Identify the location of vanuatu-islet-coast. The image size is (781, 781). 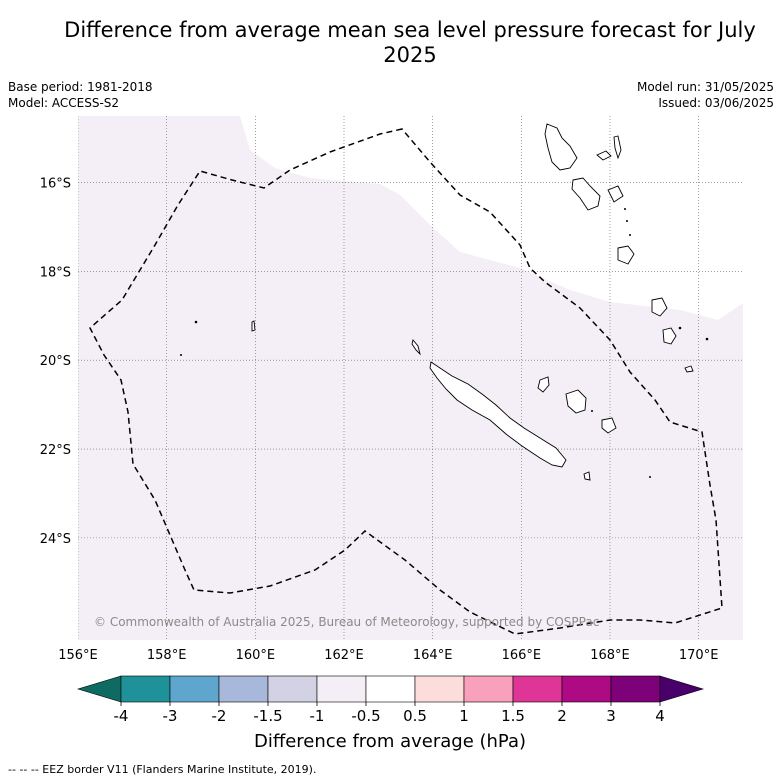
(604, 155).